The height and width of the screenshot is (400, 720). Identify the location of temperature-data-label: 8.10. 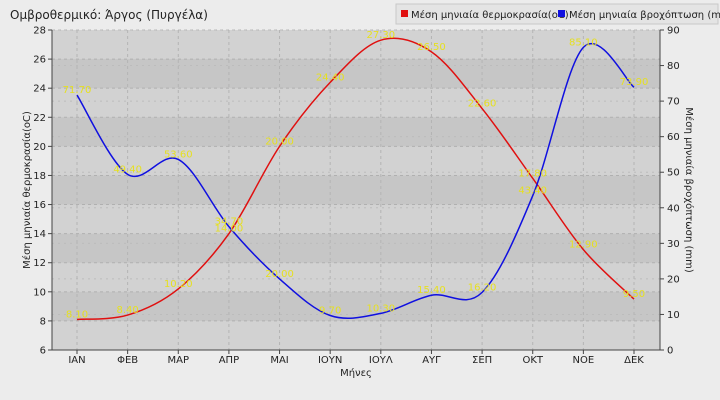
(77, 314).